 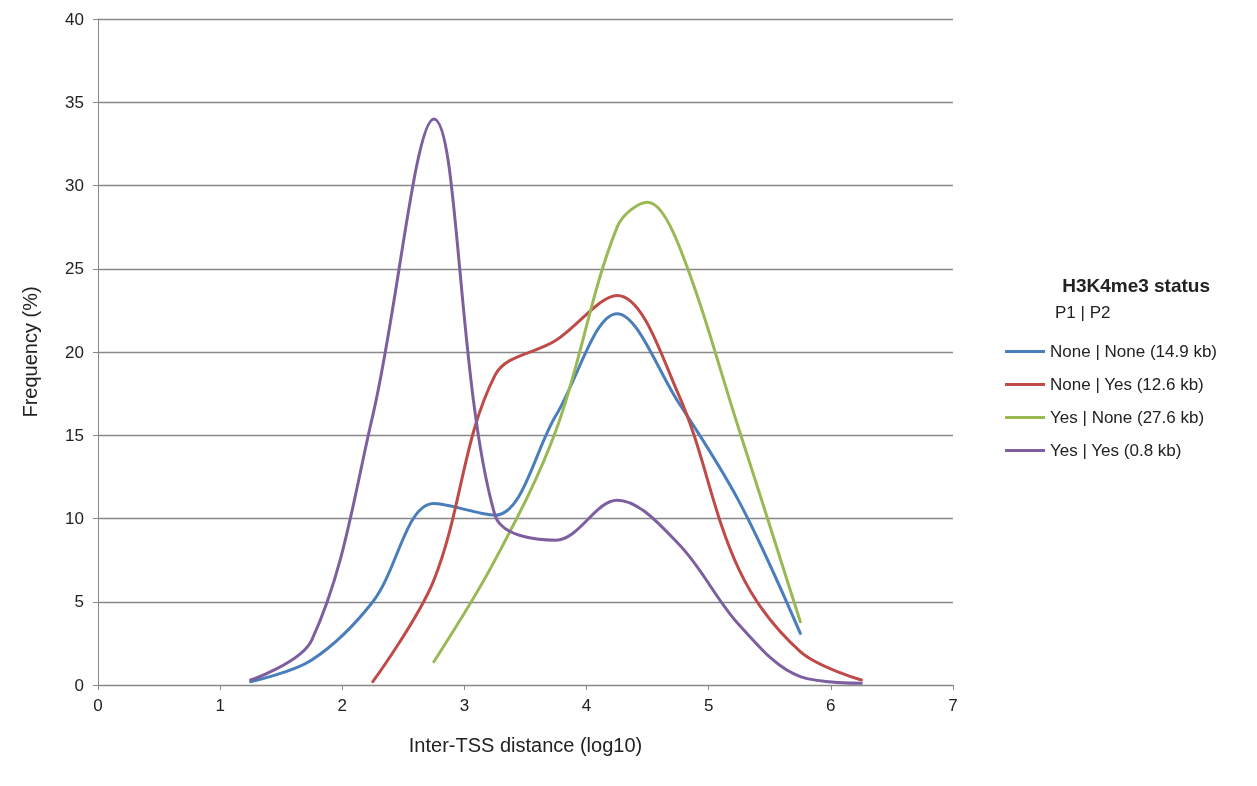 I want to click on y-tick-label: 25, so click(x=74, y=269).